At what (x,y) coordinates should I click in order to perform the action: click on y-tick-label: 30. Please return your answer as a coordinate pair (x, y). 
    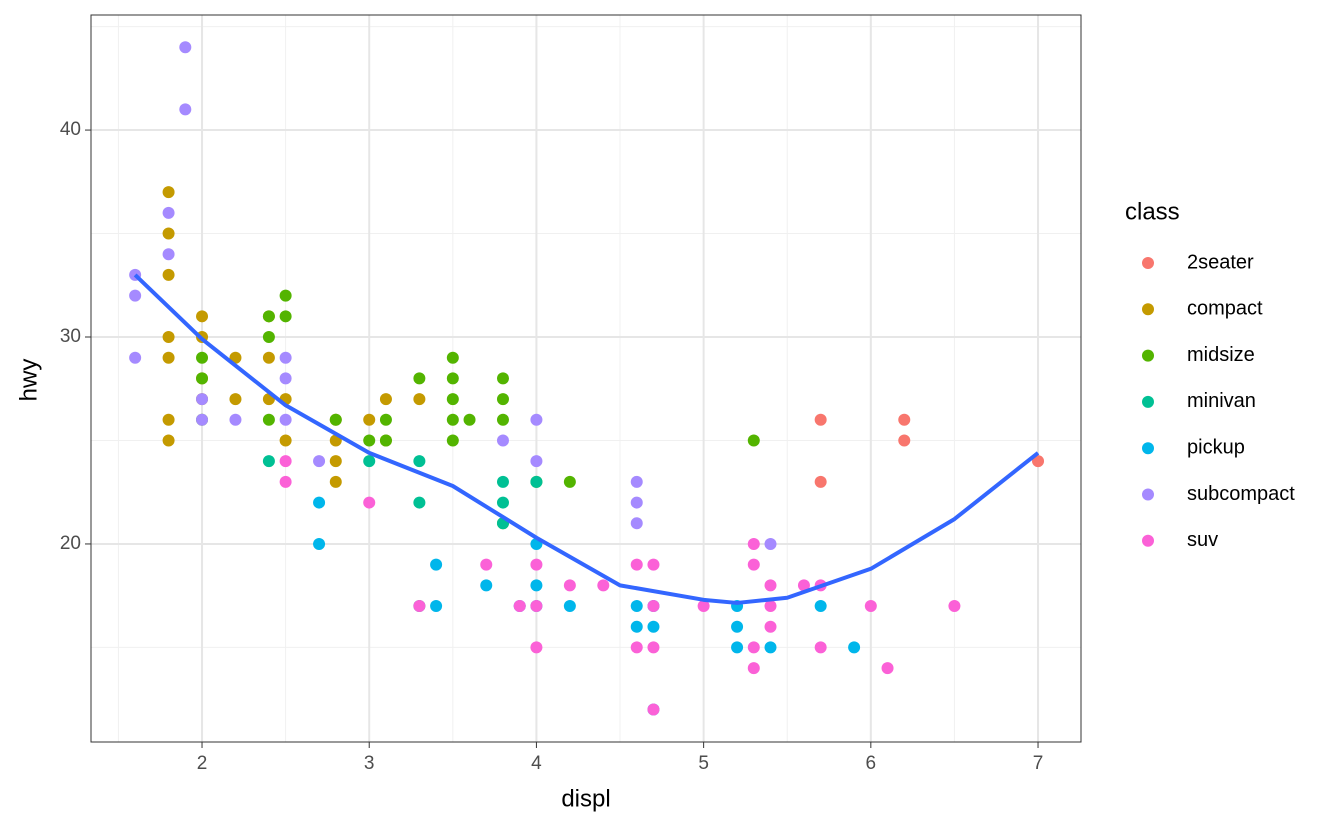
    Looking at the image, I should click on (70, 336).